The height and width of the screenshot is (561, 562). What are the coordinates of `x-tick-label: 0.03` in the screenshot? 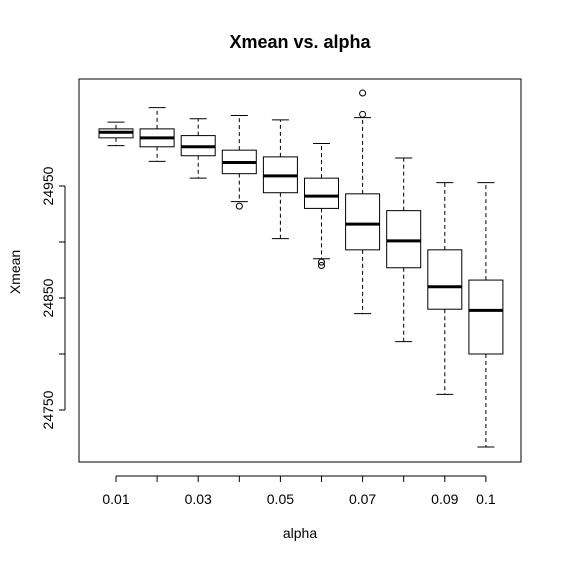 It's located at (198, 499).